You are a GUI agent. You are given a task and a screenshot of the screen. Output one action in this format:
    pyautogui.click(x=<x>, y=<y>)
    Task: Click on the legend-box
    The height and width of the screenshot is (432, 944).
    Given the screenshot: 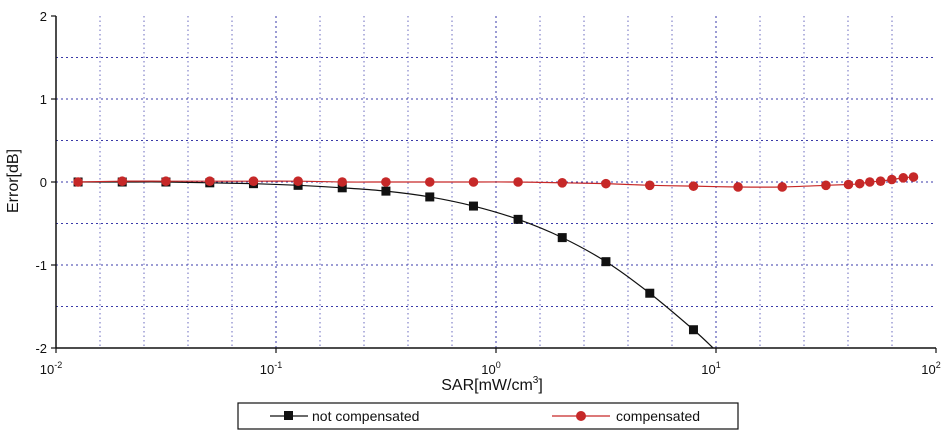 What is the action you would take?
    pyautogui.click(x=488, y=416)
    